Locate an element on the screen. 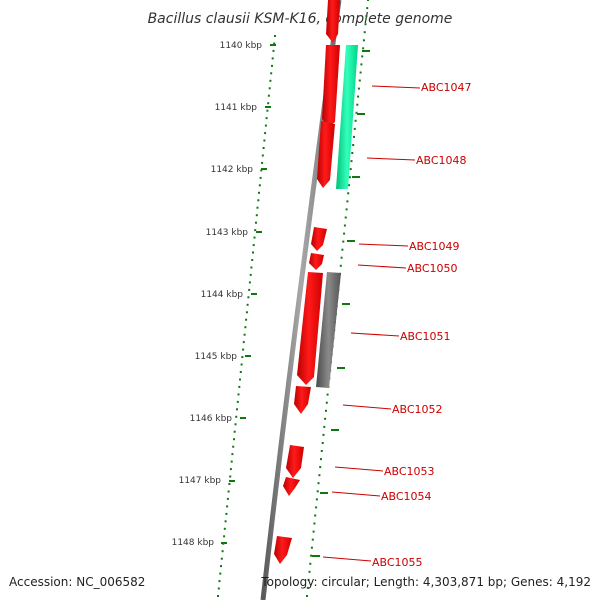  gene-label-ABC1050: ABC1050 is located at coordinates (407, 268).